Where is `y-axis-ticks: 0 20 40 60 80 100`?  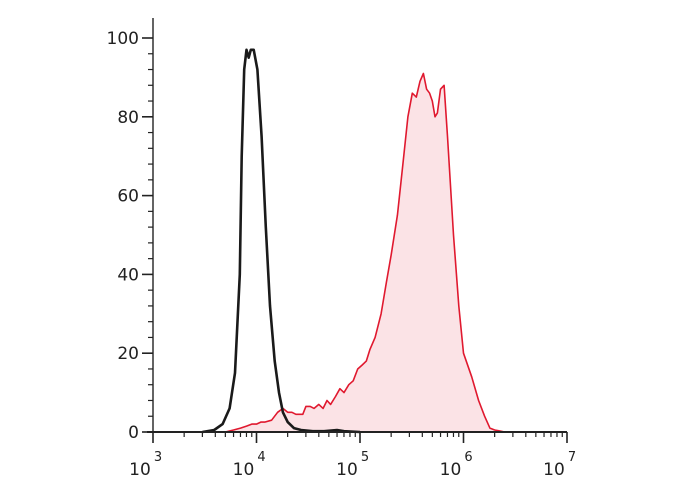
y-axis-ticks: 0 20 40 60 80 100 is located at coordinates (130, 236).